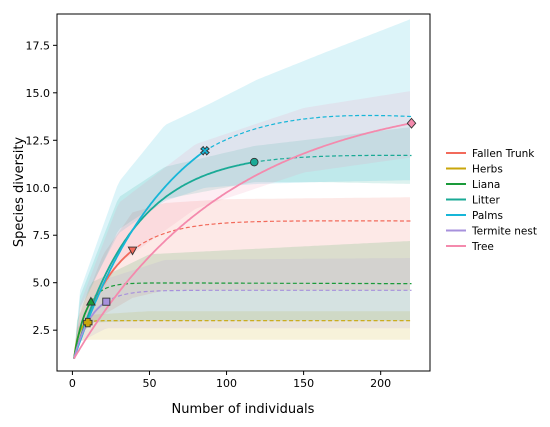 The width and height of the screenshot is (550, 427). What do you see at coordinates (242, 335) in the screenshot?
I see `ci-band-herbs` at bounding box center [242, 335].